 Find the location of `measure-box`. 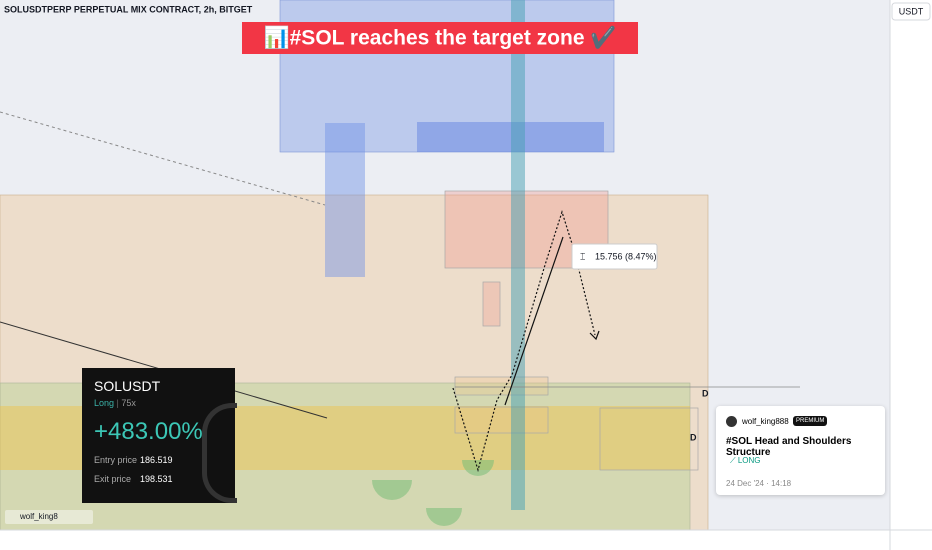

measure-box is located at coordinates (614, 256).